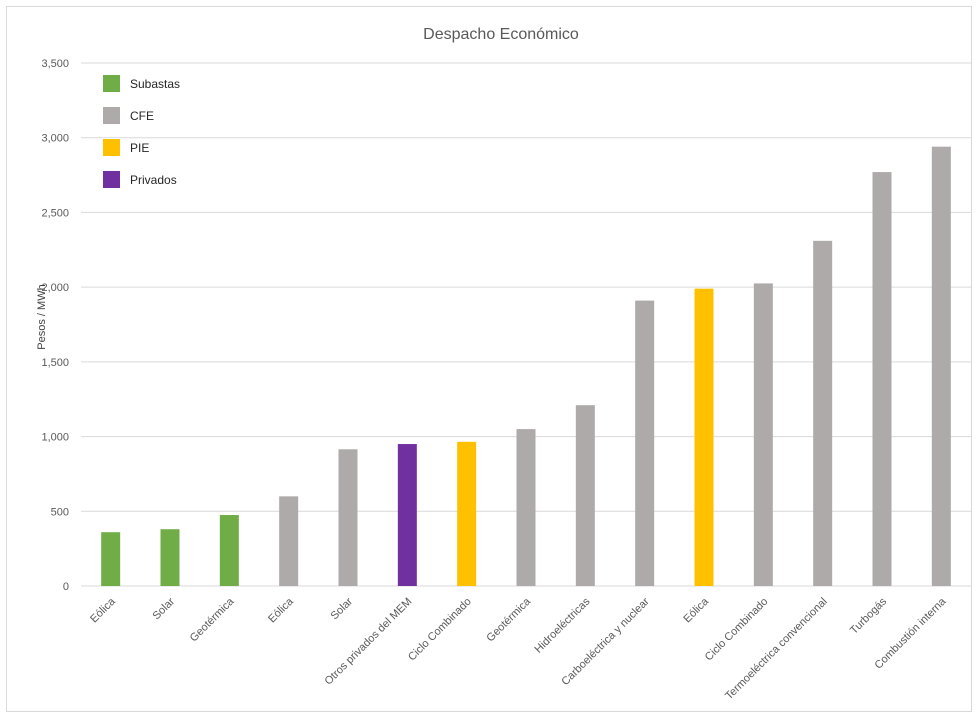 The width and height of the screenshot is (979, 719). Describe the element at coordinates (55, 213) in the screenshot. I see `y-tick-label: 2,500` at that location.